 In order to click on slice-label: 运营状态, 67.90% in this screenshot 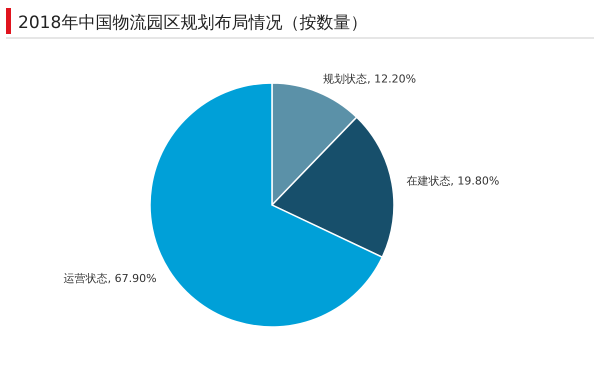, I will do `click(110, 279)`.